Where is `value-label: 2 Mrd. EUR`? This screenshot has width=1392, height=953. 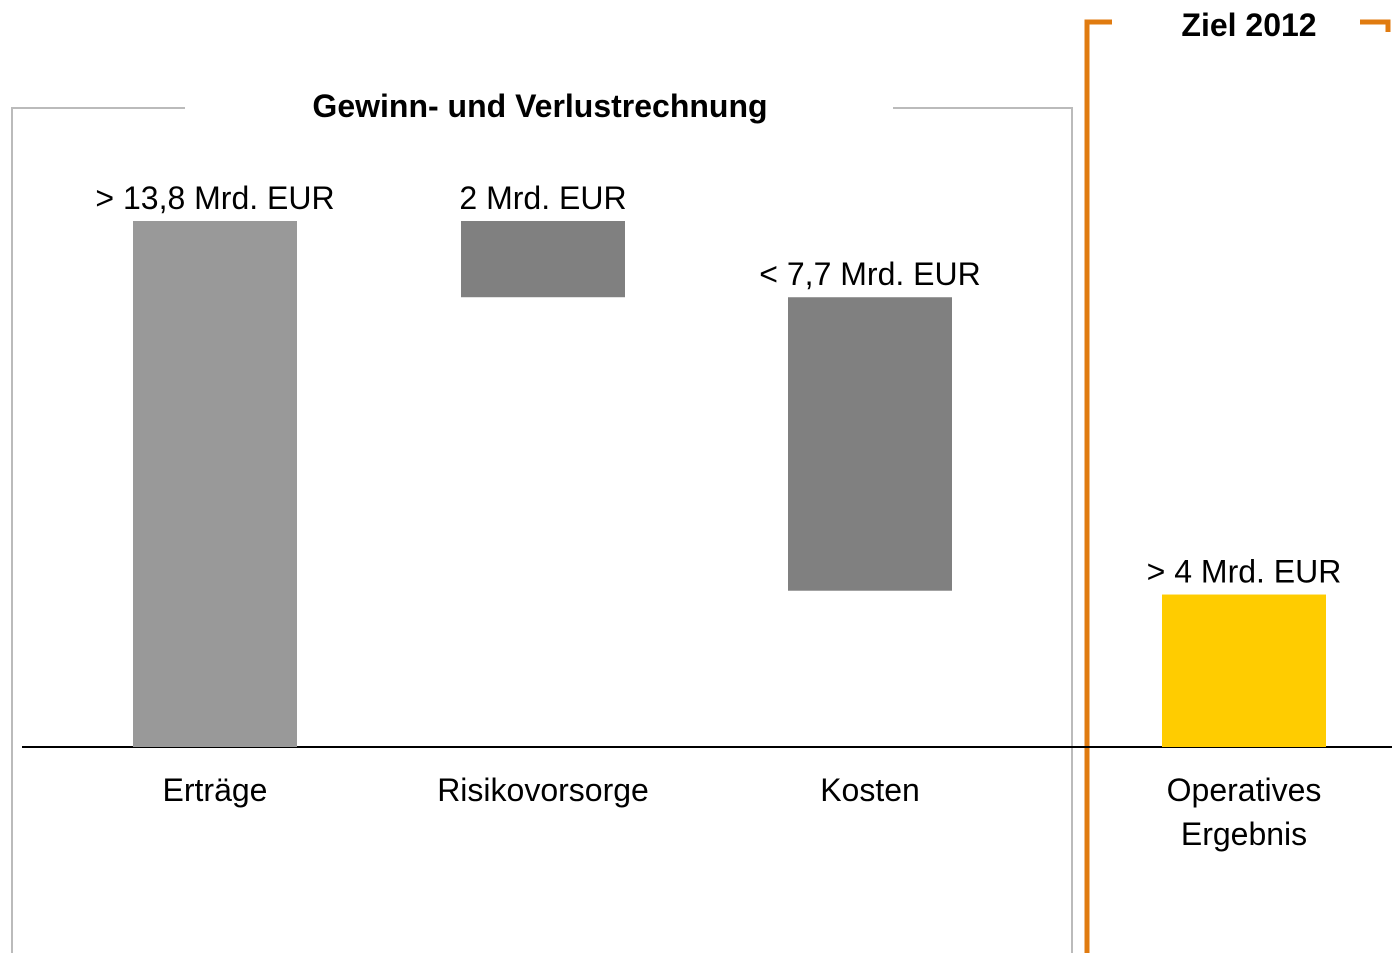
value-label: 2 Mrd. EUR is located at coordinates (542, 198).